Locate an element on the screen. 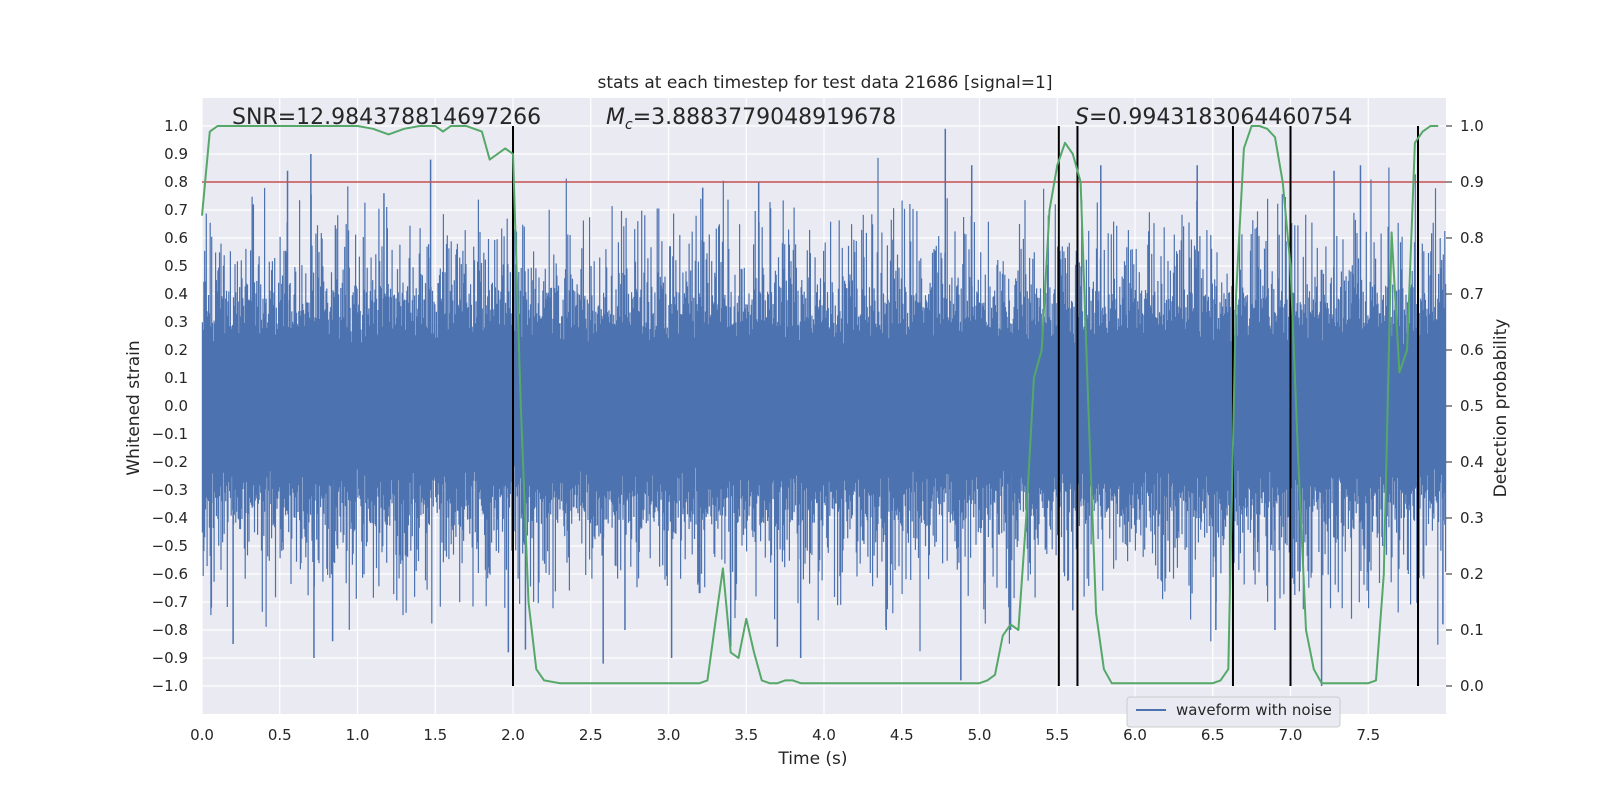  legend-box is located at coordinates (1233, 712).